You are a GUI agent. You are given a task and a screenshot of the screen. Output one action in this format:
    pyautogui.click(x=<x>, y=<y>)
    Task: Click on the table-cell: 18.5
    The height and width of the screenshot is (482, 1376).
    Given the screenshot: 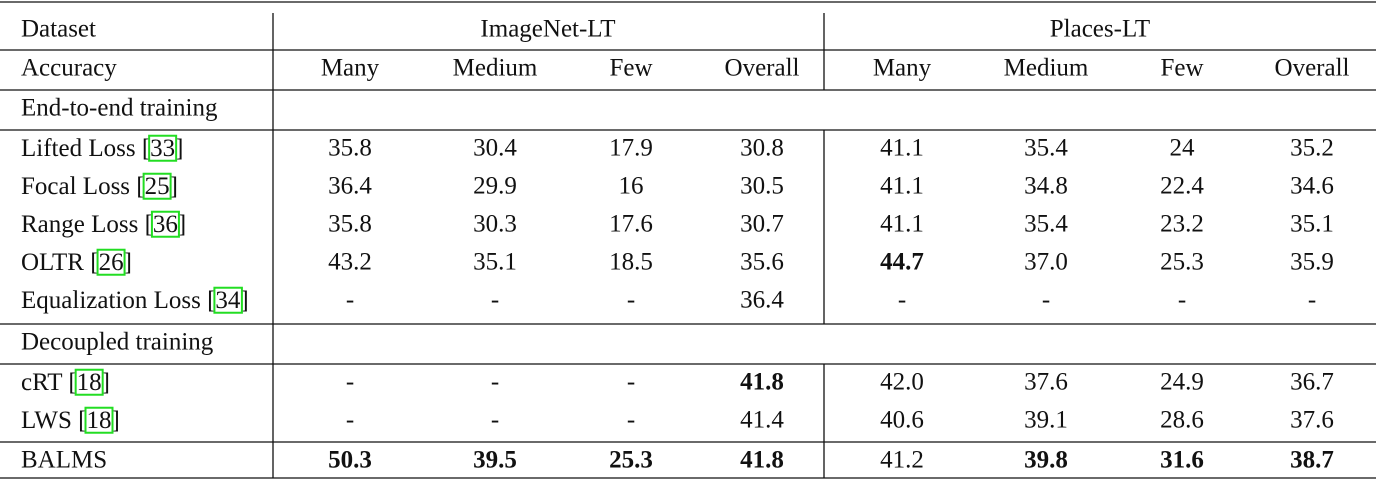 What is the action you would take?
    pyautogui.click(x=631, y=262)
    